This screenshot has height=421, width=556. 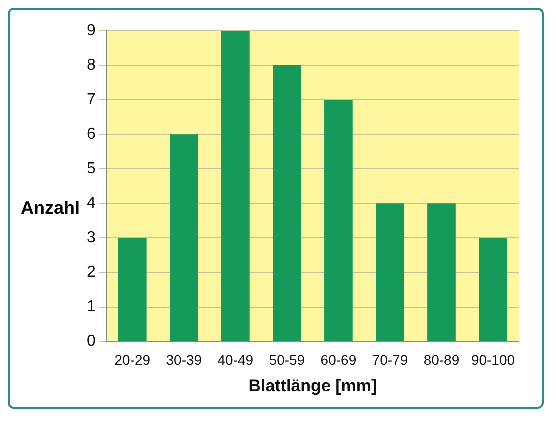 What do you see at coordinates (493, 360) in the screenshot?
I see `x-tick-label: 90-100` at bounding box center [493, 360].